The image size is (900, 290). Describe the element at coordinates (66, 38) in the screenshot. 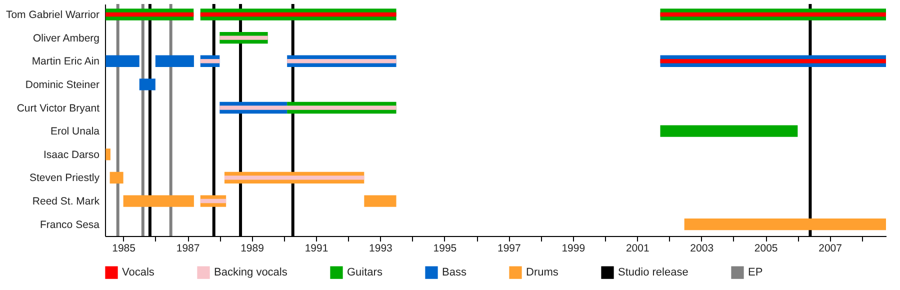

I see `y-tick-label: Oliver Amberg` at that location.